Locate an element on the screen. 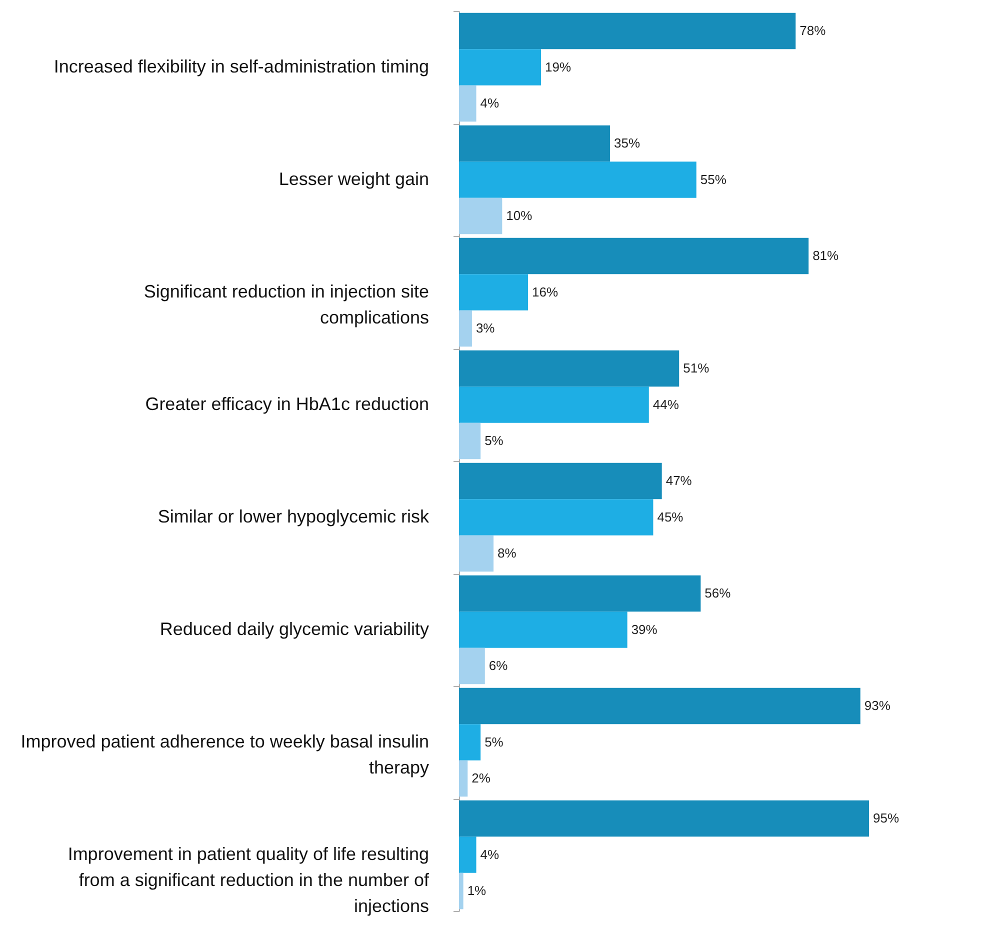 Image resolution: width=982 pixels, height=946 pixels. data-label: 51% is located at coordinates (696, 368).